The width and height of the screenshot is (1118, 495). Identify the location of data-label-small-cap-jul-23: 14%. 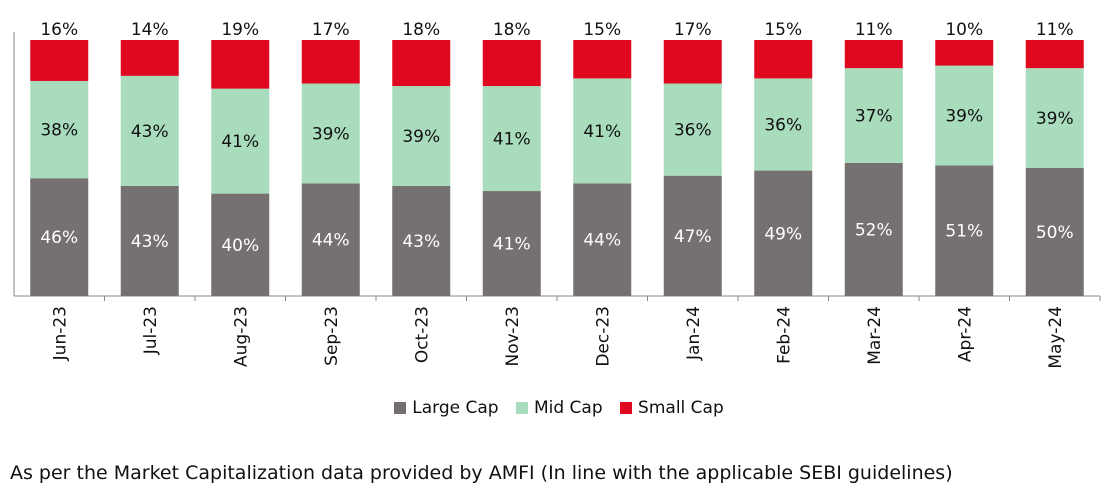
(150, 30).